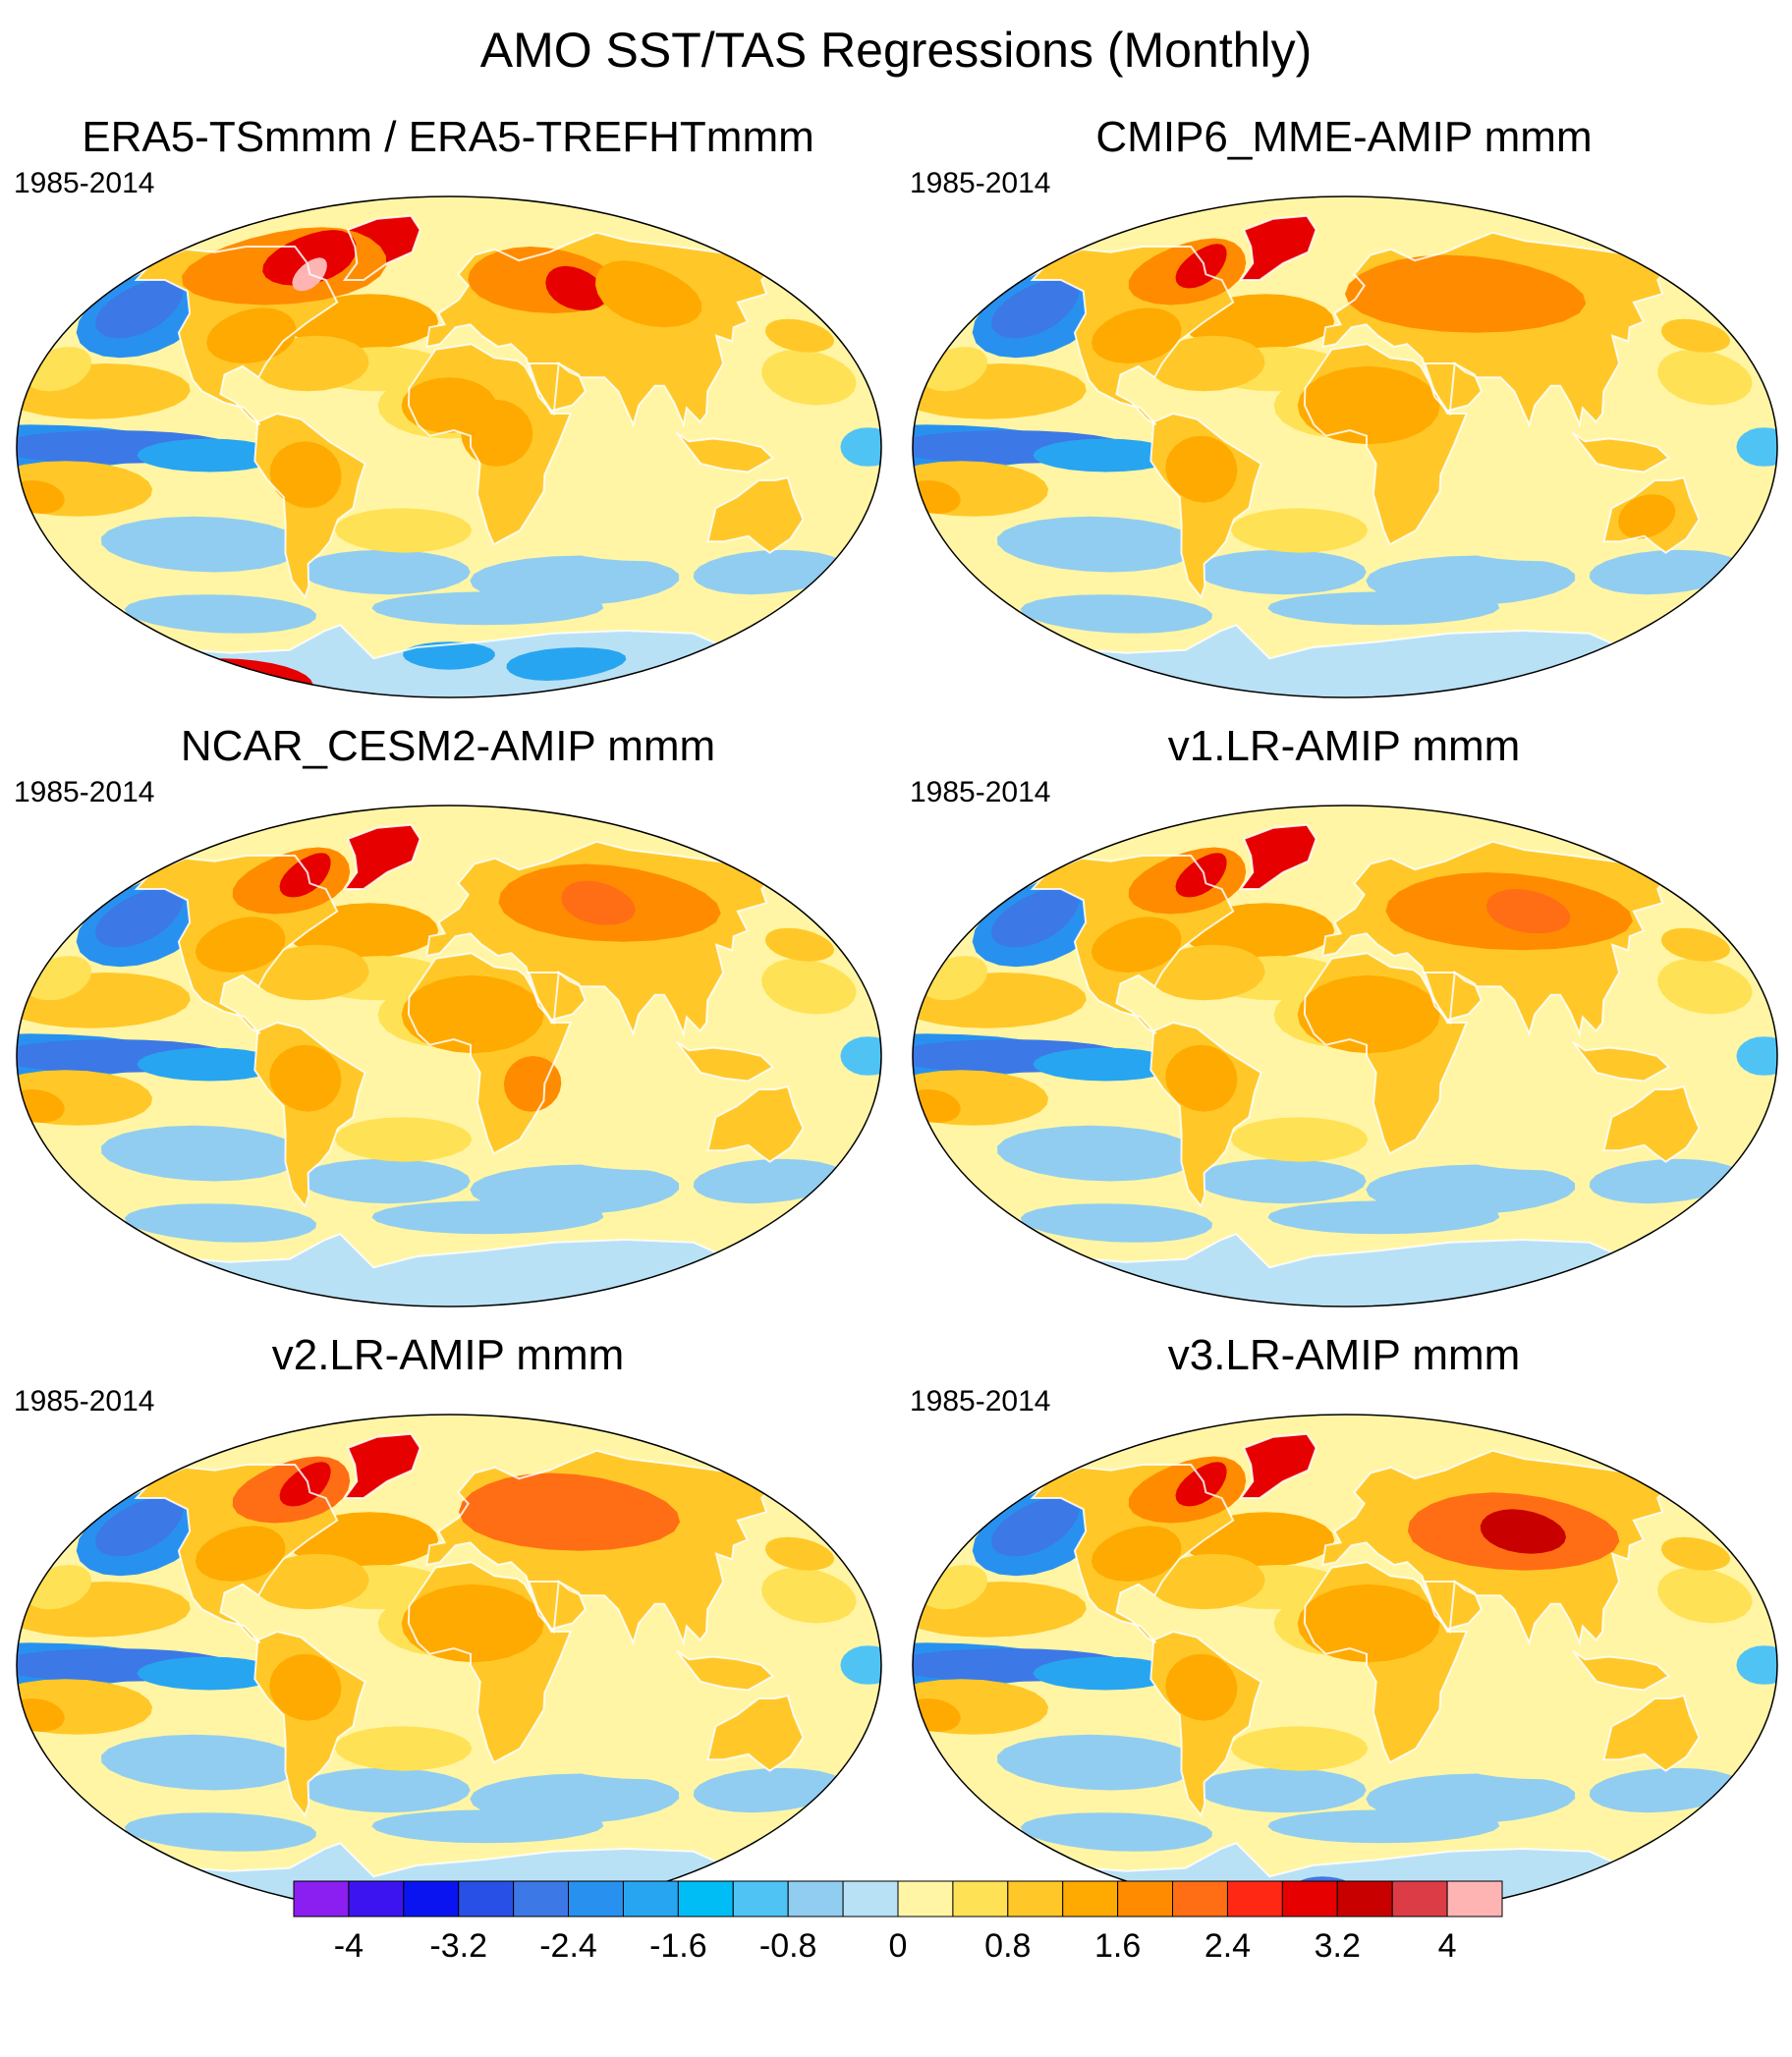  Describe the element at coordinates (1344, 137) in the screenshot. I see `panel-title: CMIP6_MME-AMIP mmm` at that location.